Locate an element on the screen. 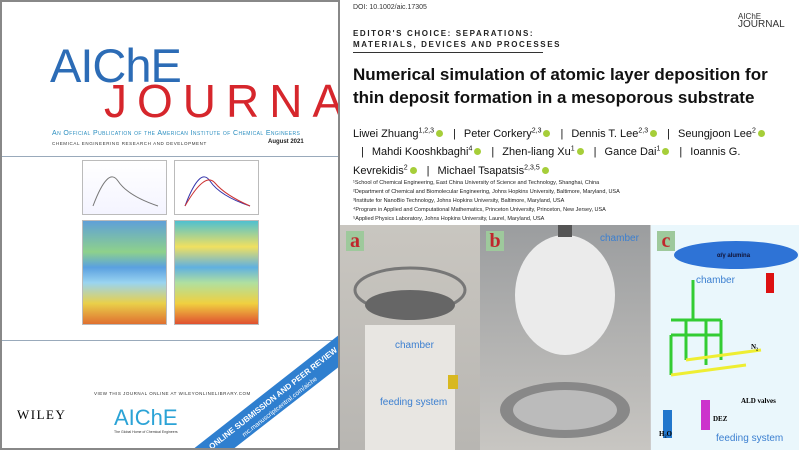 Image resolution: width=799 pixels, height=450 pixels. author: Dennis T. Lee2,3 is located at coordinates (615, 133).